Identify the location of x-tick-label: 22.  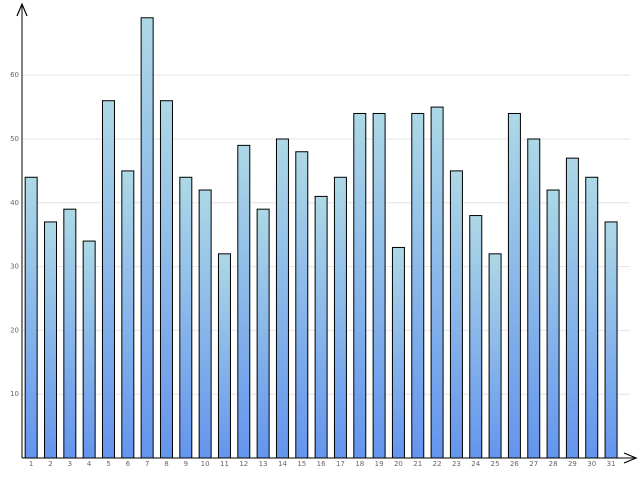
(437, 464).